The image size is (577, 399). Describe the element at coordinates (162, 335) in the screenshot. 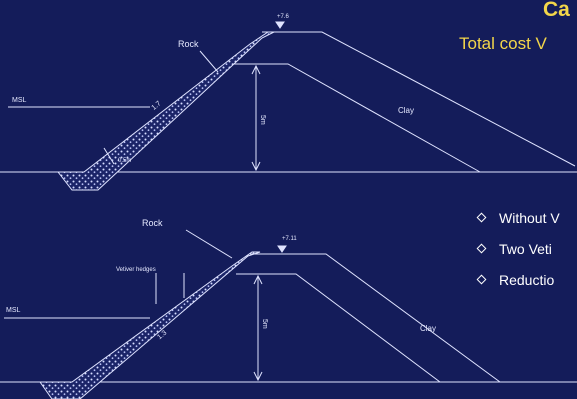

I see `bottom-slope-label: 1.3` at that location.